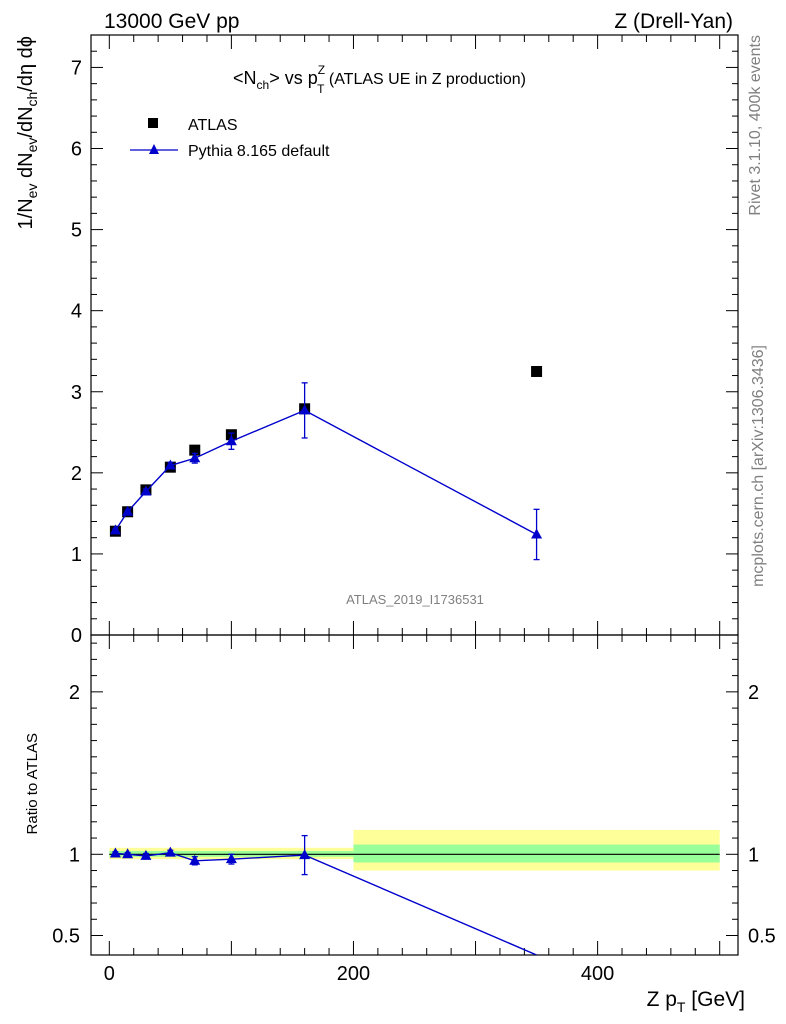  I want to click on main-ytick-label: 6, so click(76, 150).